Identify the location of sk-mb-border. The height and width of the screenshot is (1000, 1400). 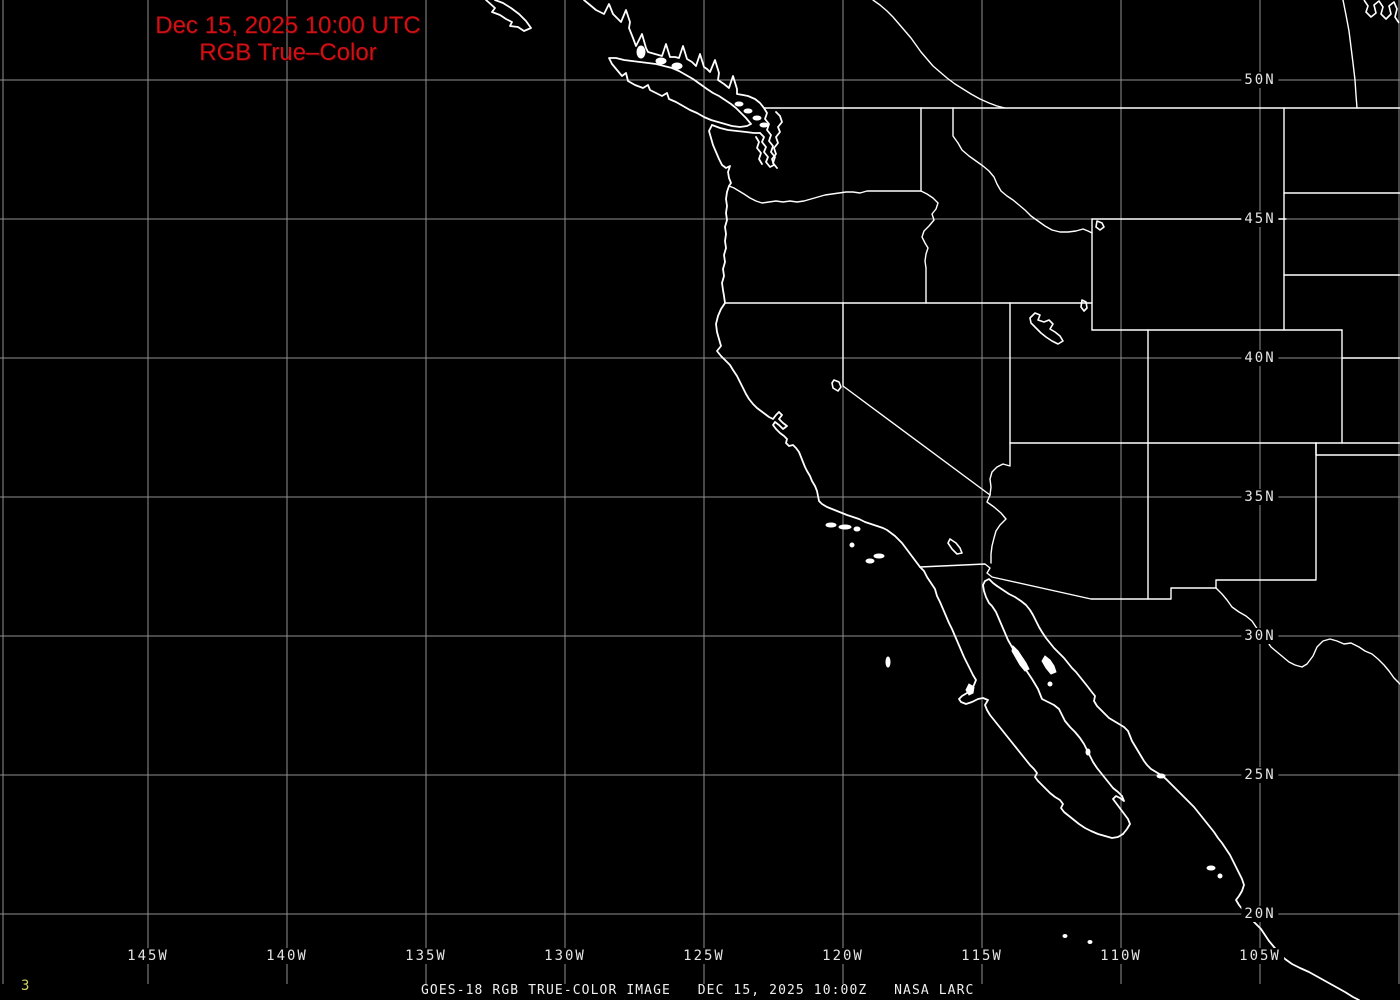
(1350, 54).